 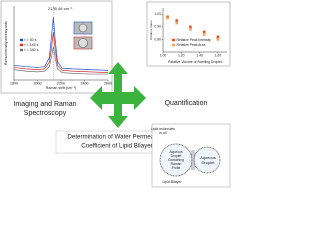 I want to click on annotation: 2135.48 cm⁻¹, so click(x=60, y=8).